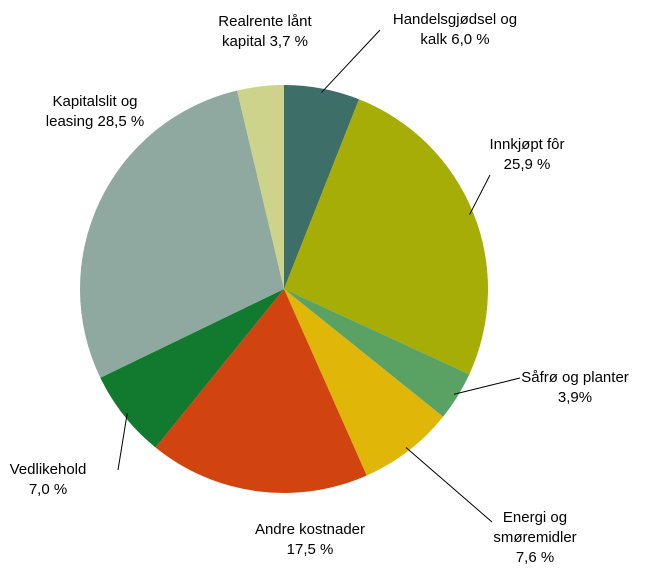 The height and width of the screenshot is (578, 662). Describe the element at coordinates (121, 121) in the screenshot. I see `value-label: 28,5 %` at that location.